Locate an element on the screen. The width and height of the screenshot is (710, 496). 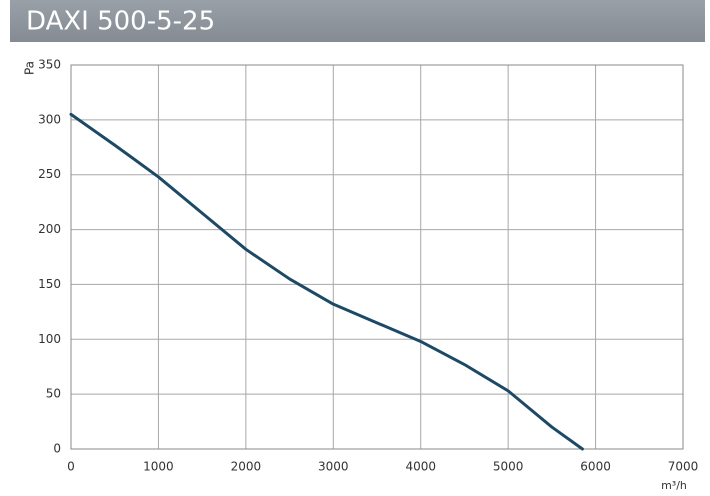
y-axis-label: Pa is located at coordinates (30, 68).